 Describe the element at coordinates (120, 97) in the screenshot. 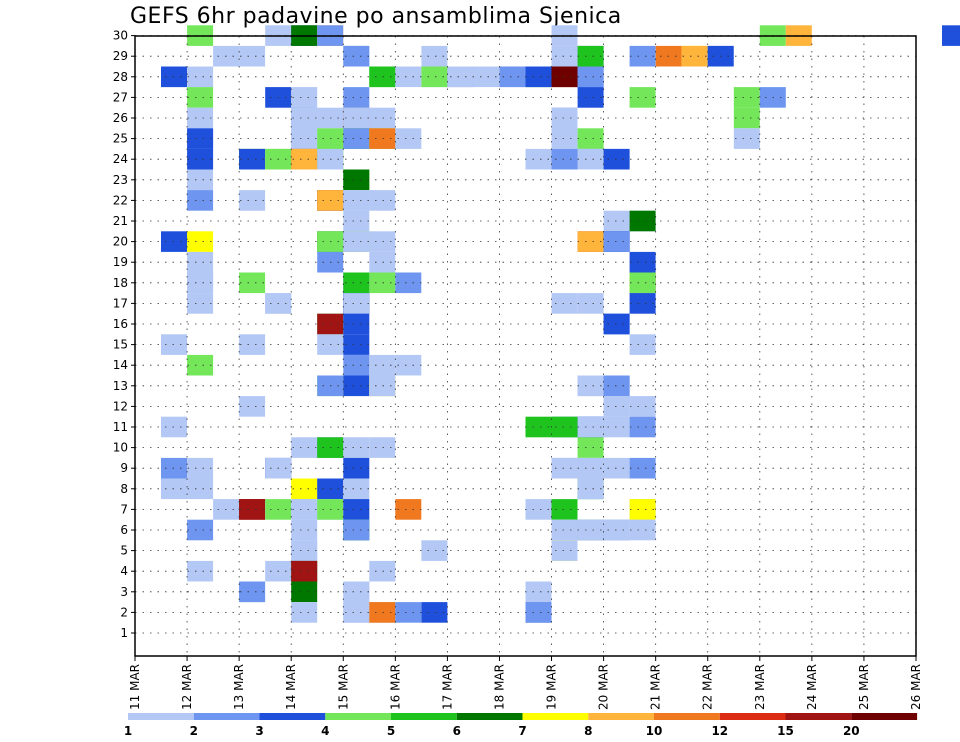

I see `y-tick-label: 27` at that location.